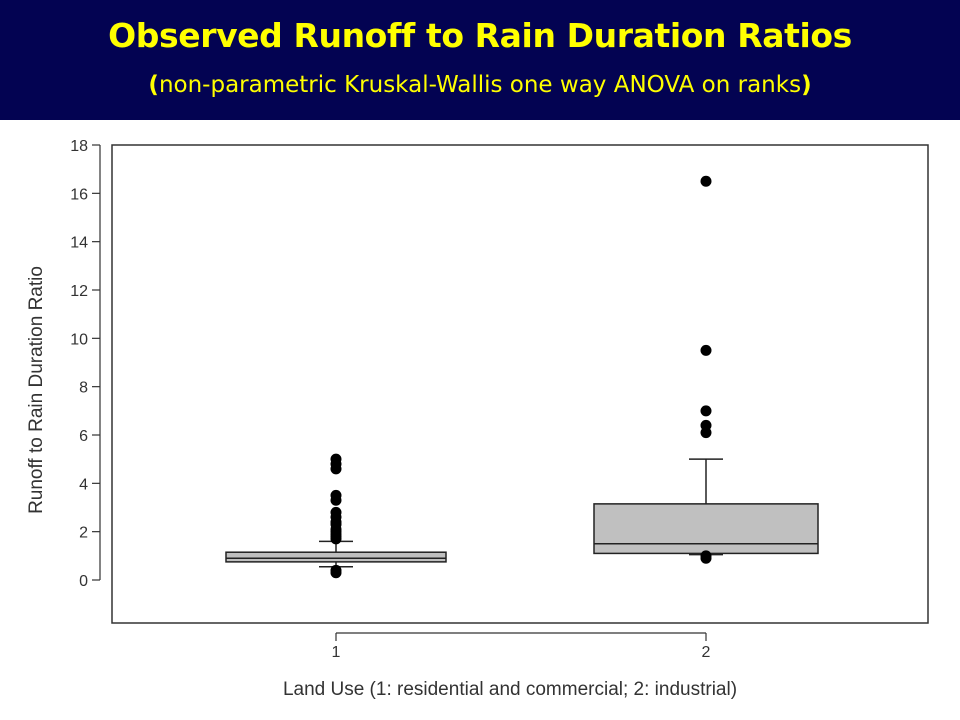 The width and height of the screenshot is (960, 720). What do you see at coordinates (79, 243) in the screenshot?
I see `y-tick-label: 14` at bounding box center [79, 243].